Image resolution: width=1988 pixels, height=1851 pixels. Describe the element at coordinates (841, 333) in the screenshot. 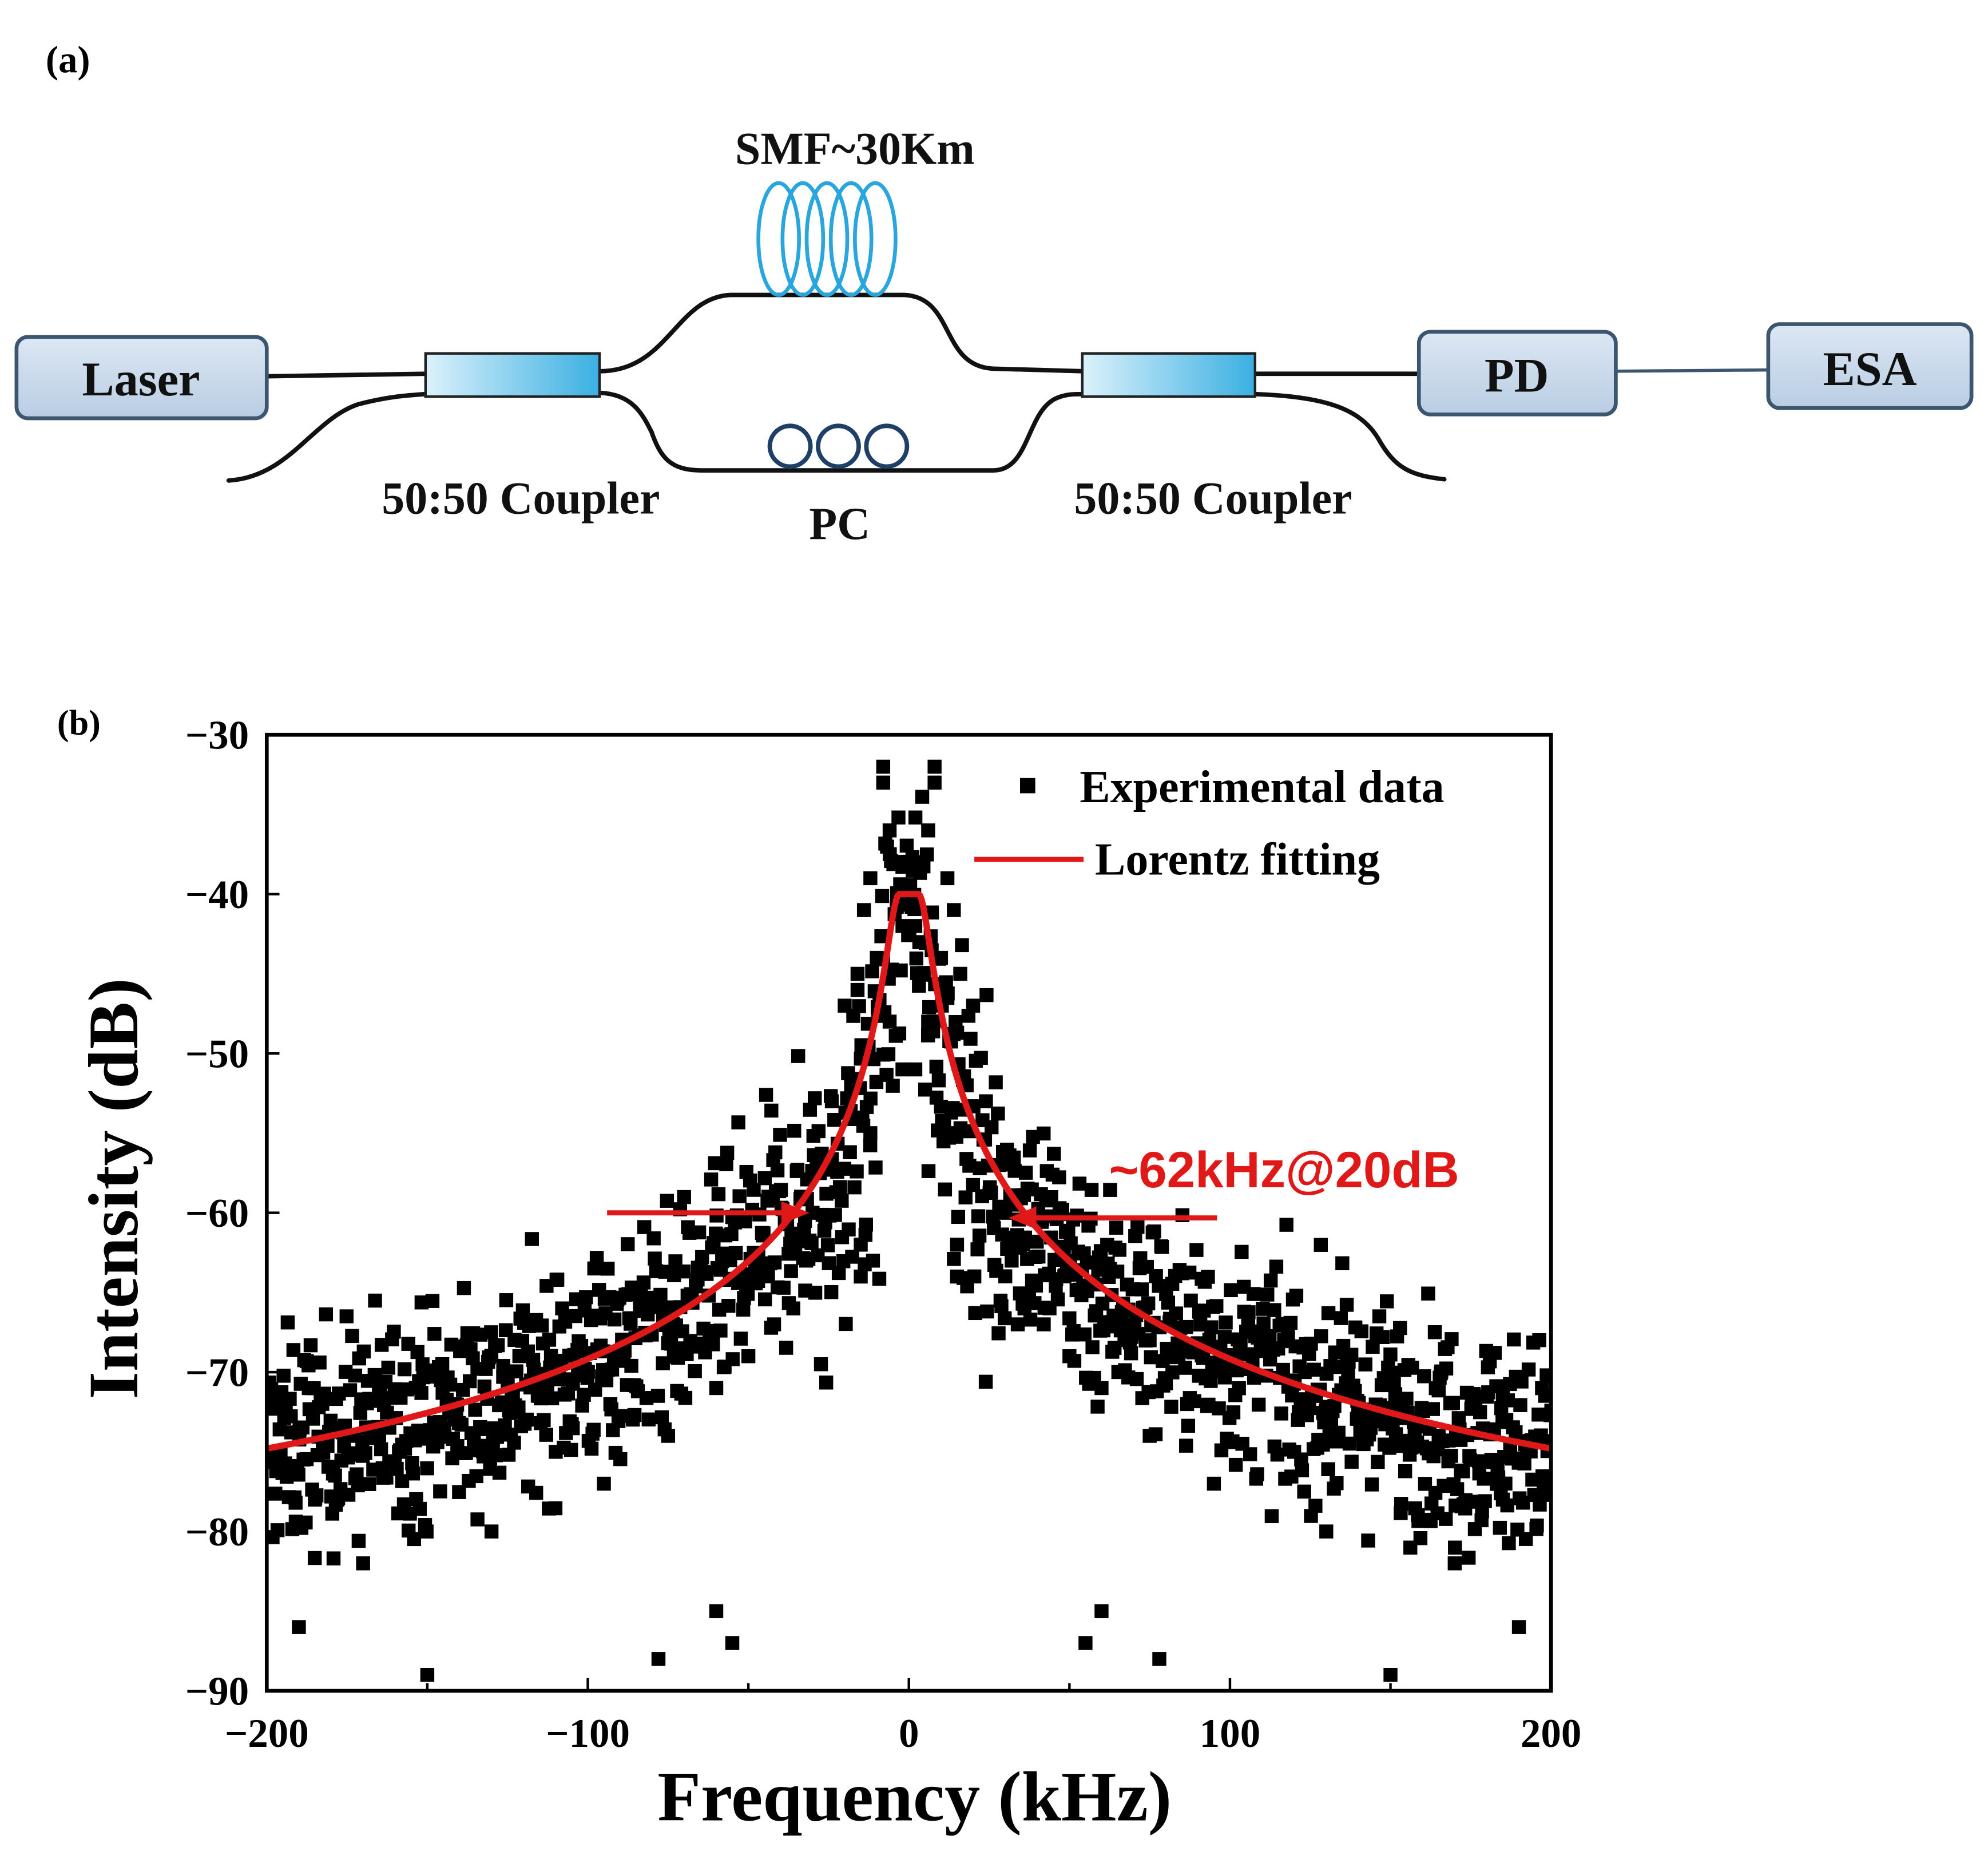

I see `fiber-upper-arm` at that location.